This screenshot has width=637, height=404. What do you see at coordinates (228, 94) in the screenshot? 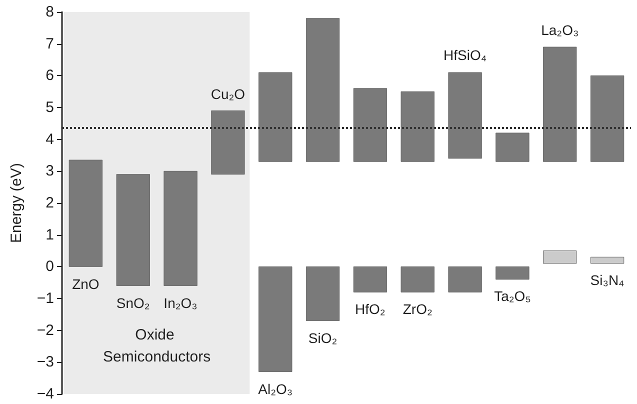
I see `x-tick-label: Cu₂O` at bounding box center [228, 94].